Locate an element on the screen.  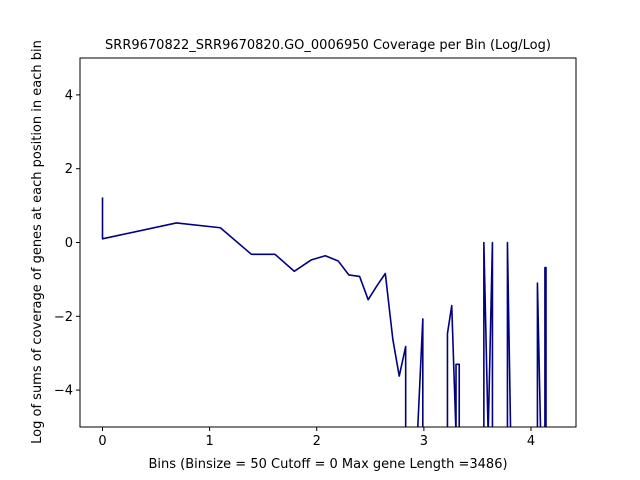
x-tick-label: 4 is located at coordinates (531, 441).